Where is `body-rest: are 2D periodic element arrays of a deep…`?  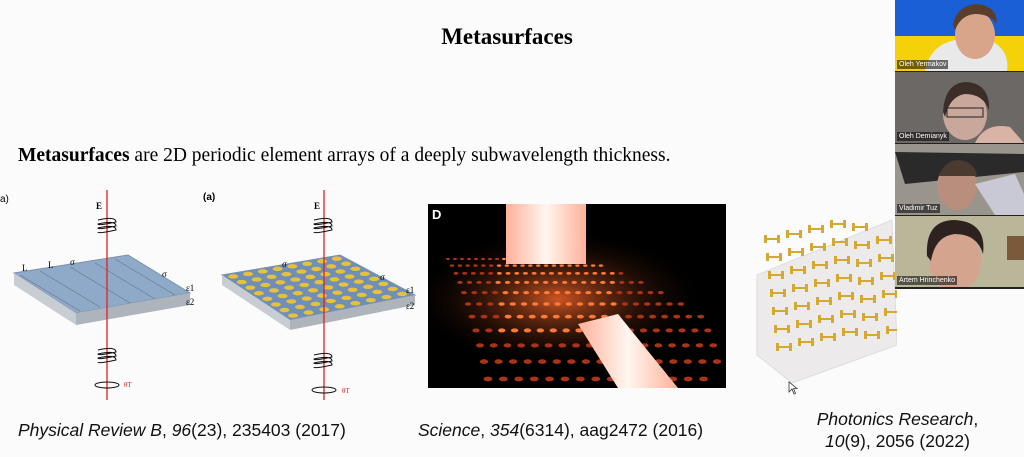 body-rest: are 2D periodic element arrays of a deep… is located at coordinates (400, 155).